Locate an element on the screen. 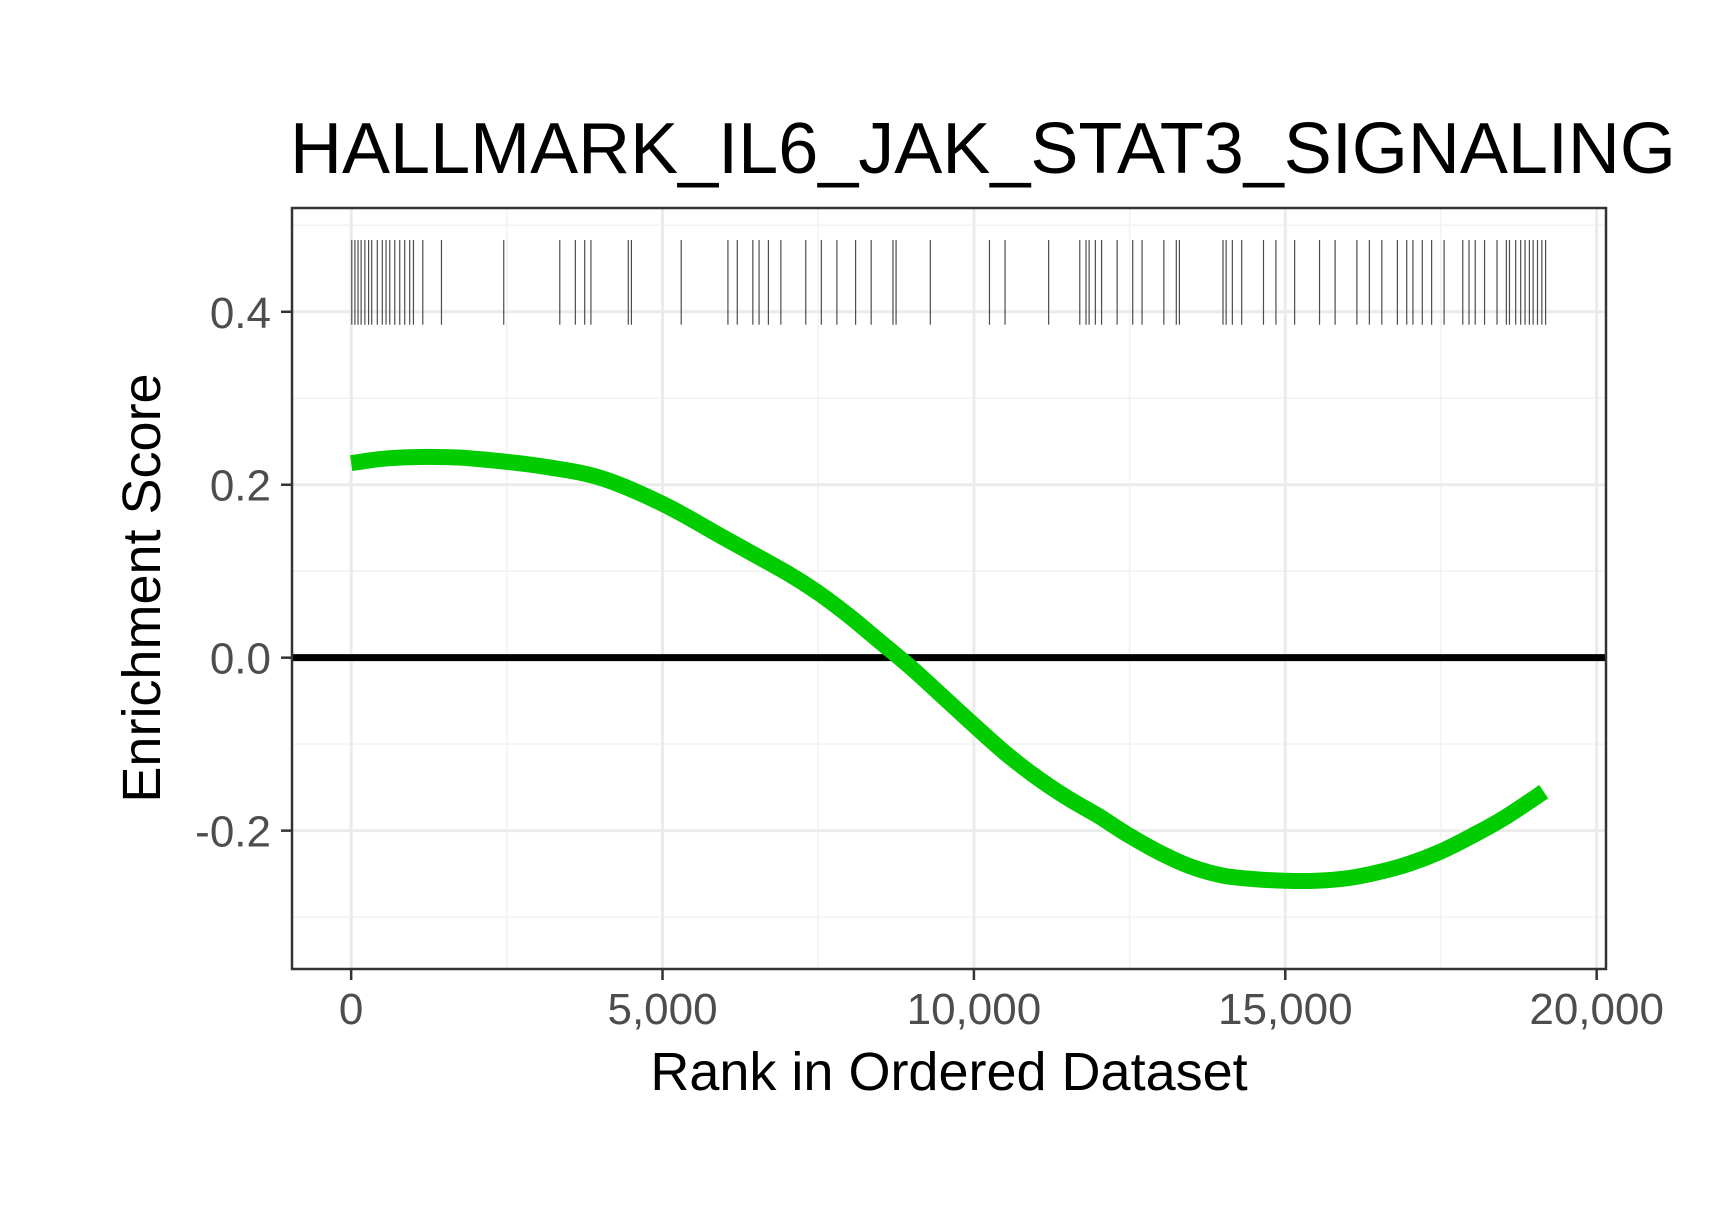 This screenshot has height=1221, width=1725. x-tick-label: 10,000 is located at coordinates (974, 1009).